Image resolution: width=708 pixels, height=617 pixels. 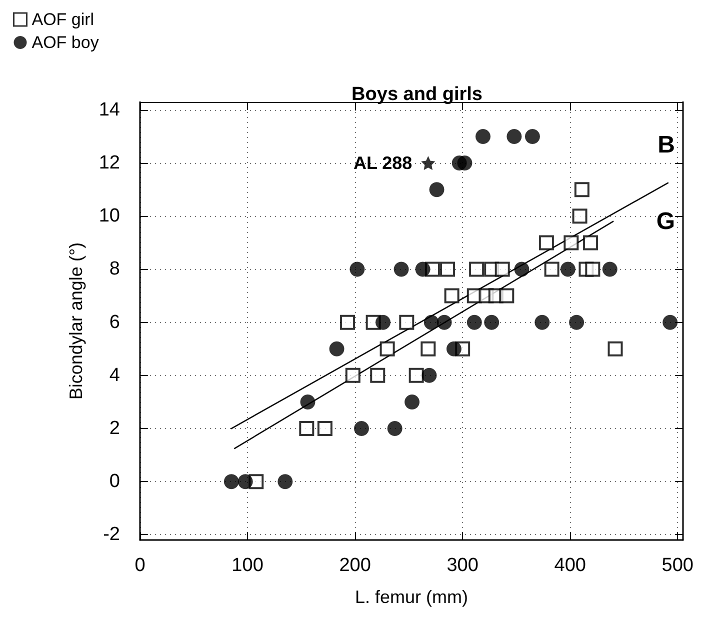 I want to click on y-tick-label: 6, so click(x=114, y=322).